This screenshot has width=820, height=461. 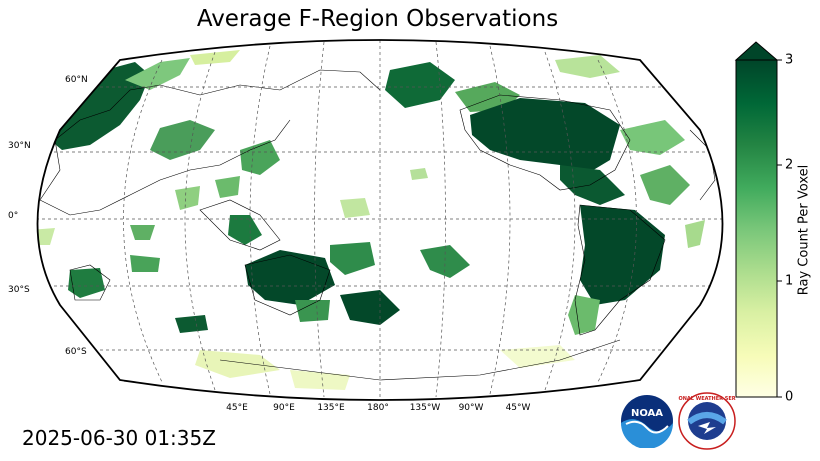 What do you see at coordinates (789, 281) in the screenshot?
I see `colorbar-tick-1: 1` at bounding box center [789, 281].